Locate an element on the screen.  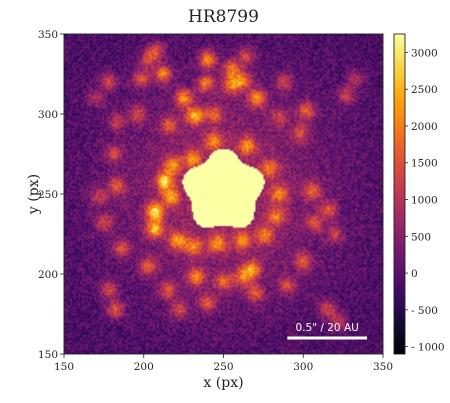
y-tick-label: 200 is located at coordinates (48, 275).